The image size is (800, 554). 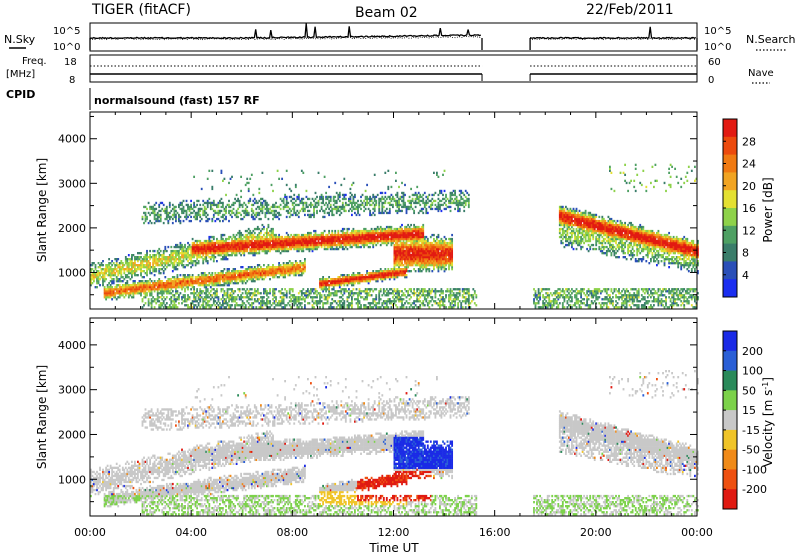 What do you see at coordinates (717, 47) in the screenshot?
I see `noise-tick-bottom-right: 10^0` at bounding box center [717, 47].